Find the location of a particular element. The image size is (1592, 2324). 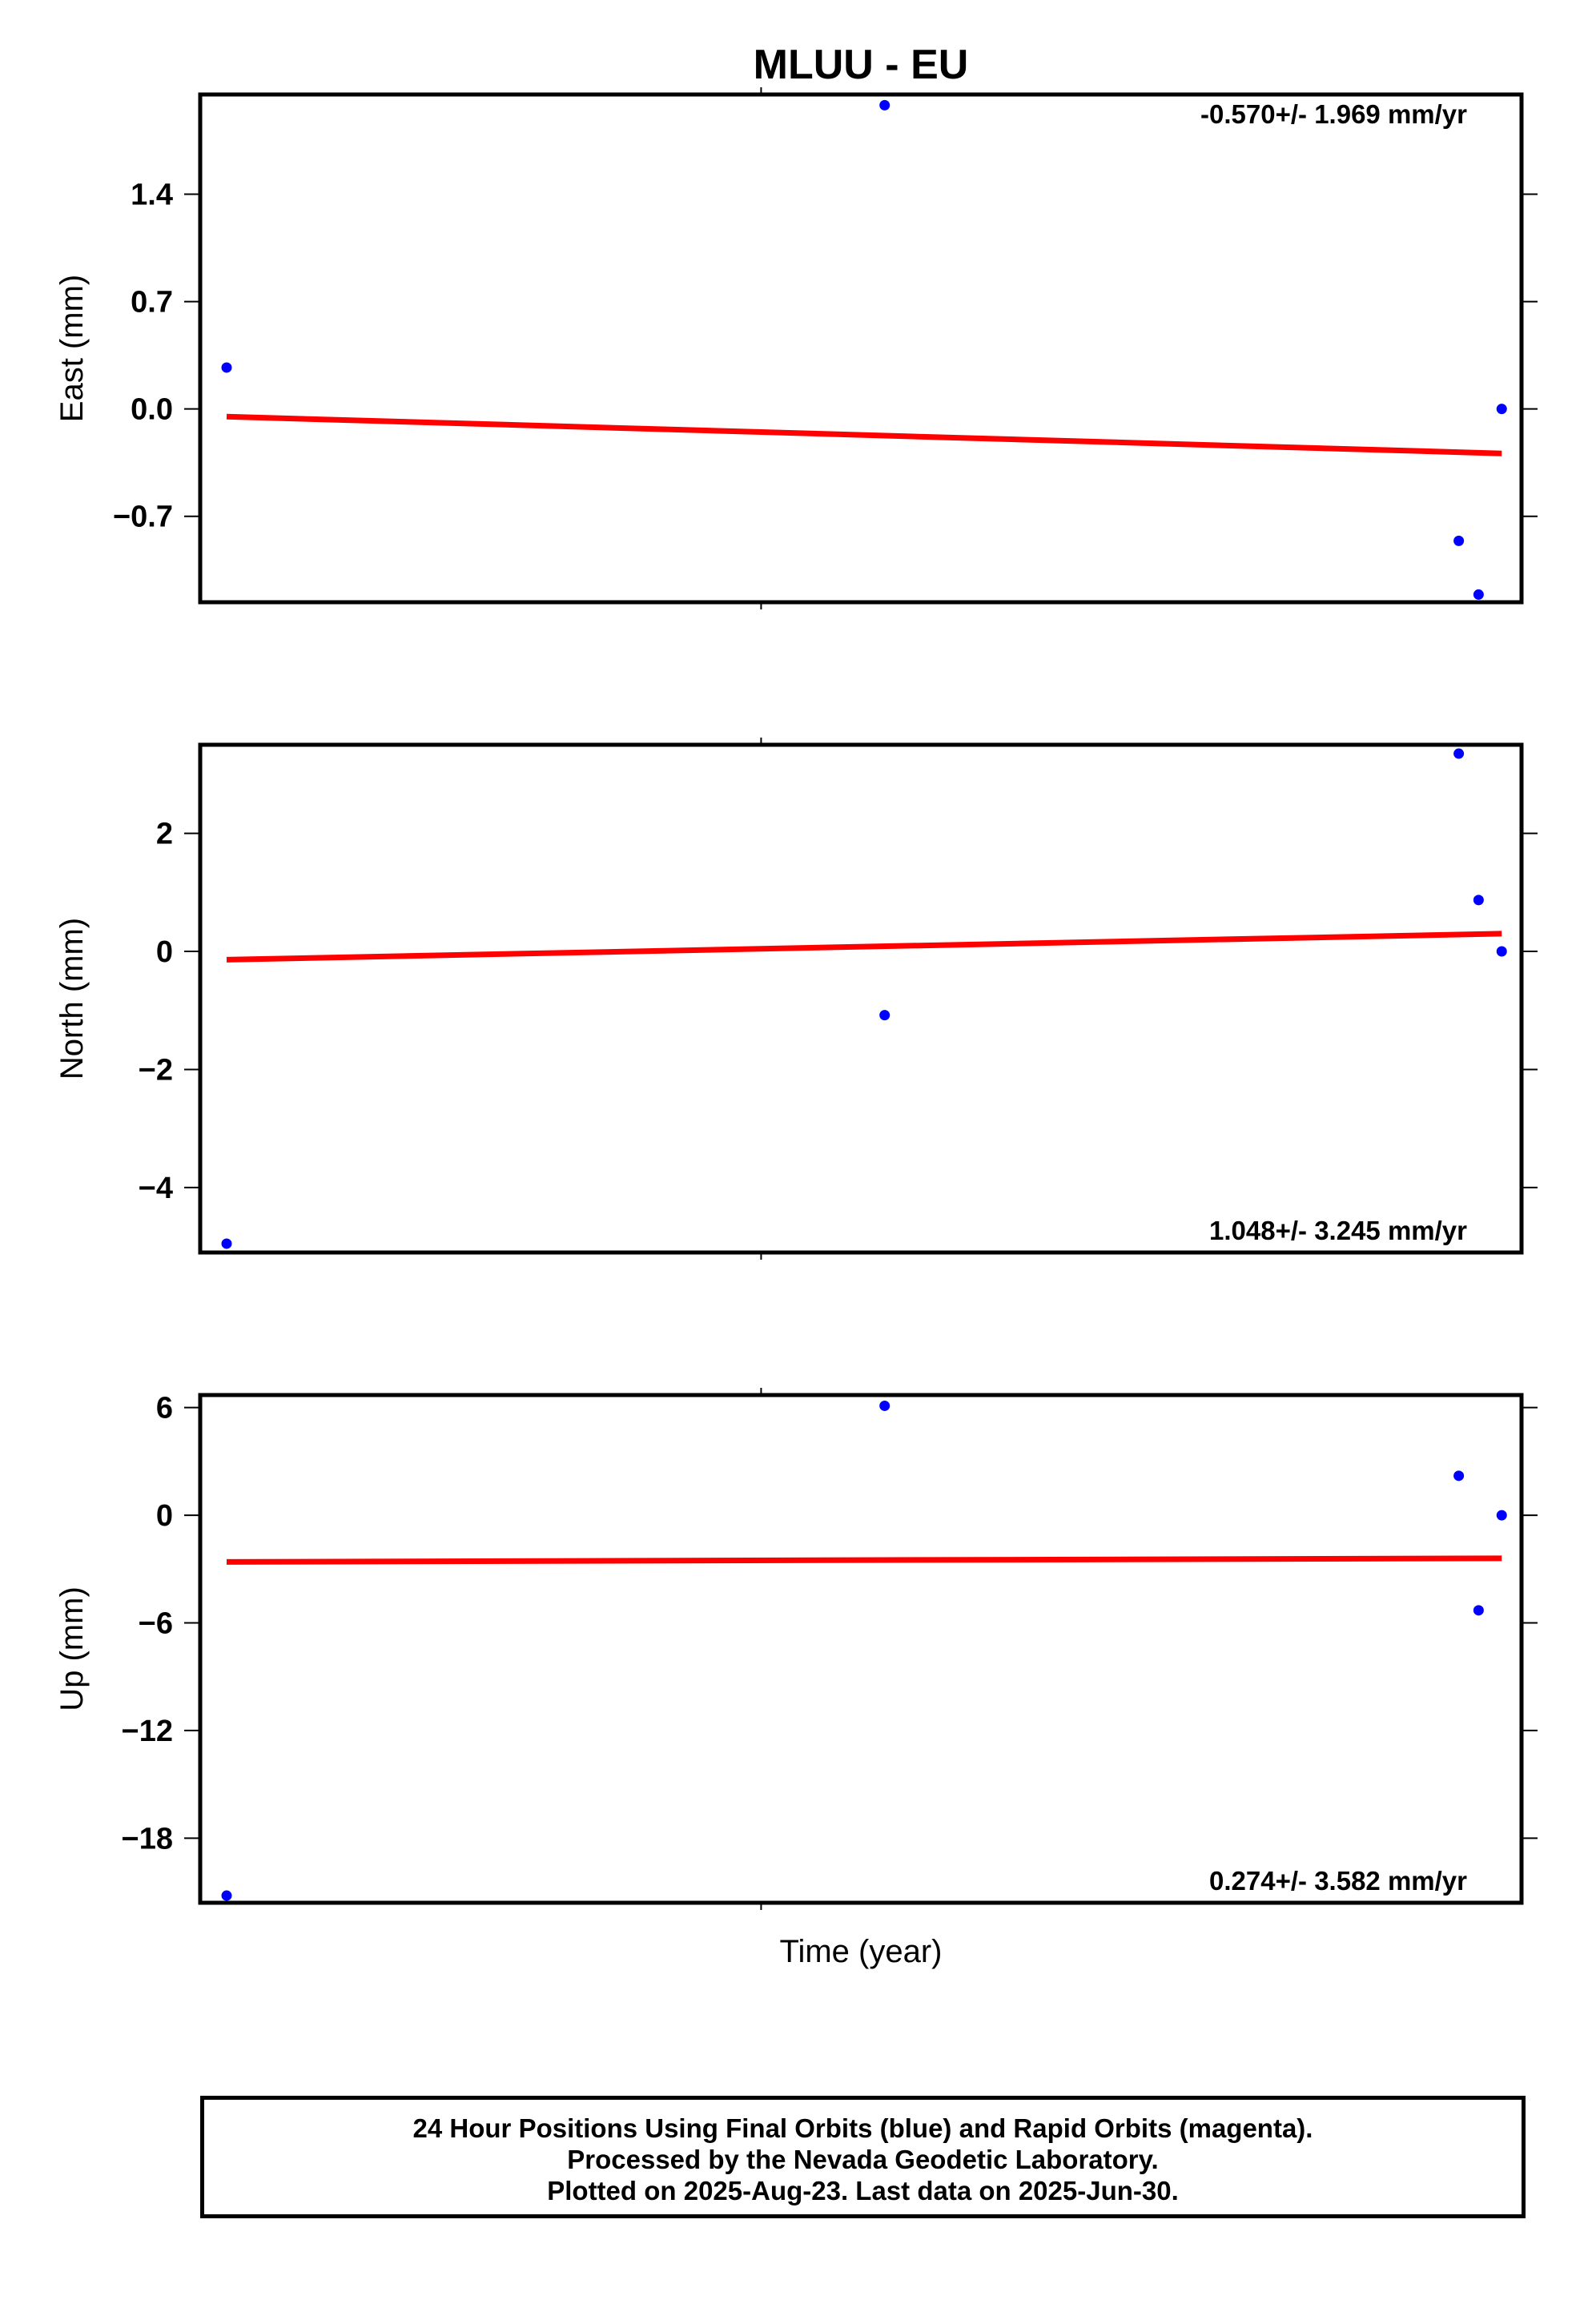

east-rate-label: -0.570+/- 1.969 mm/yr is located at coordinates (1333, 114).